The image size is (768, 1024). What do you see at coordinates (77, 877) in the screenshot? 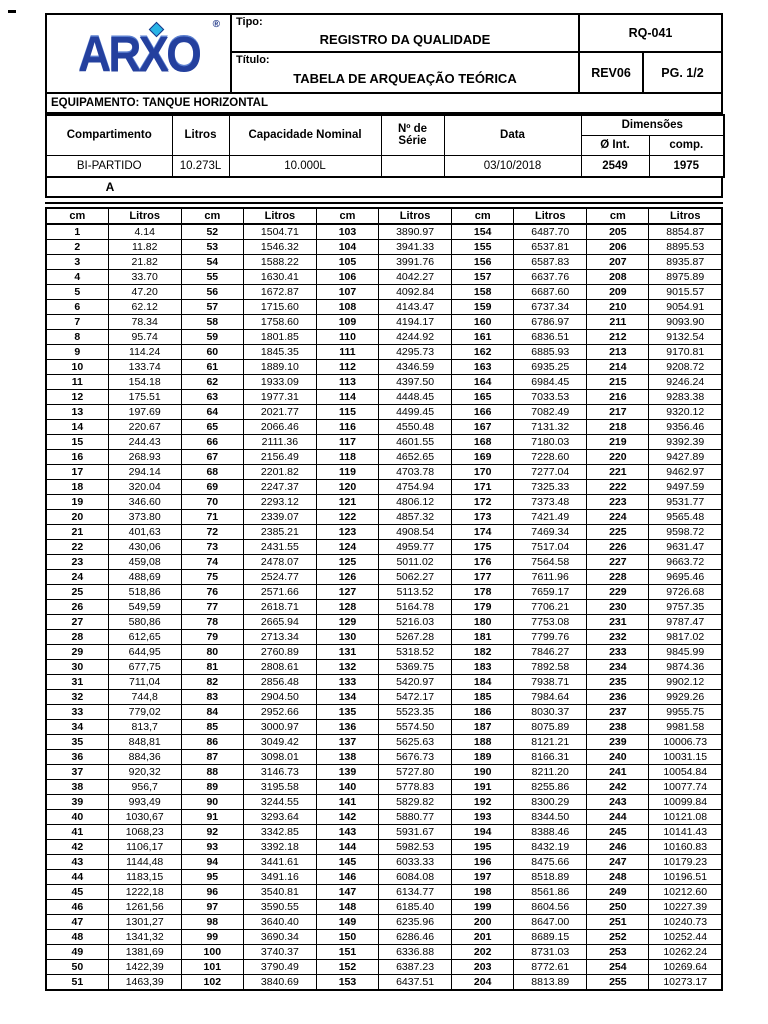
I see `cm-value: 44` at bounding box center [77, 877].